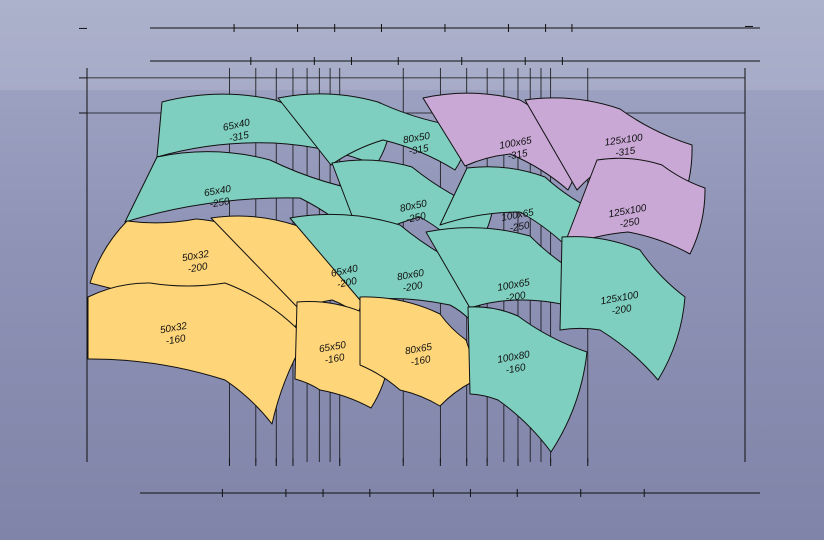 This screenshot has width=824, height=545. I want to click on region-label-80x60-200: 80x60-200, so click(411, 281).